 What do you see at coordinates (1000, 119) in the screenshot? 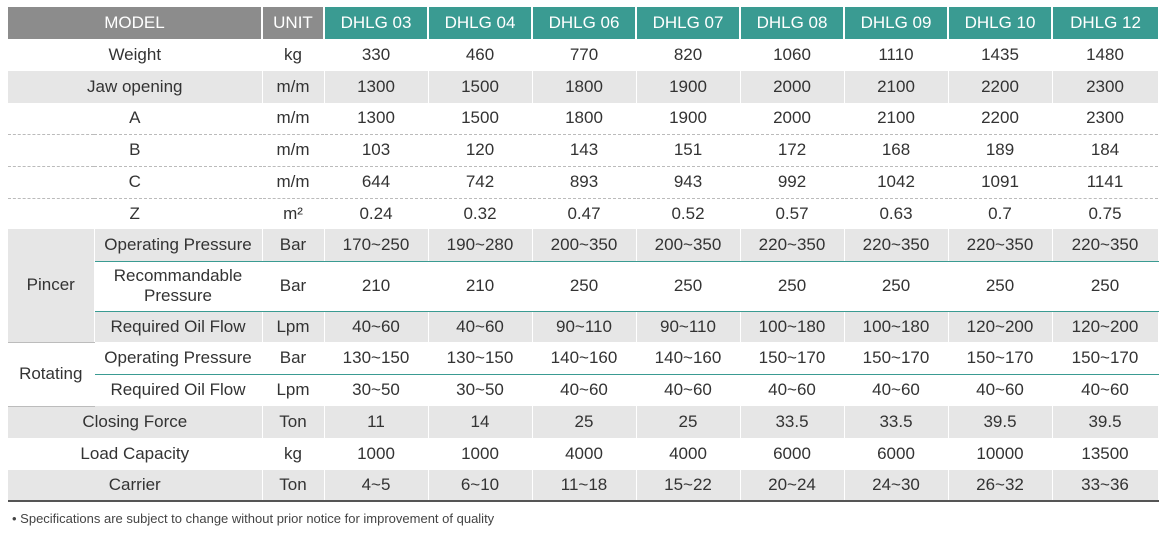
I see `cell-value: 2200` at bounding box center [1000, 119].